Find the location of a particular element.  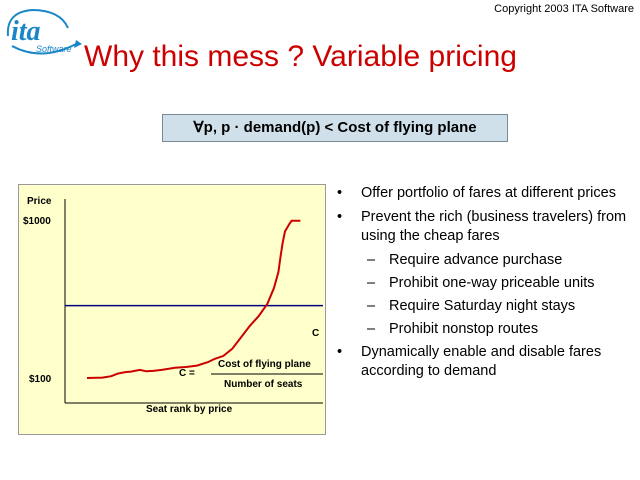

sub-bullet-item: – Require Saturday night stays is located at coordinates (482, 306).